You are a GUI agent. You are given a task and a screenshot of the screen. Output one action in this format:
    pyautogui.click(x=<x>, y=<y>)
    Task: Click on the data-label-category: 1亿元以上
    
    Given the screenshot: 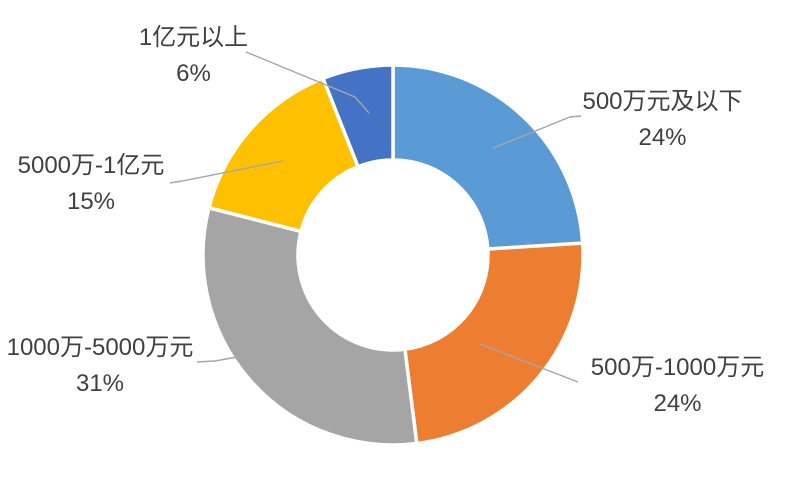 What is the action you would take?
    pyautogui.click(x=193, y=37)
    